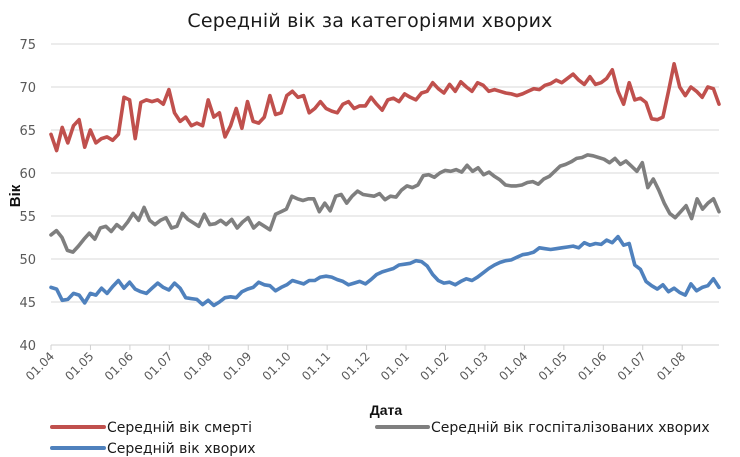  I want to click on x-tick-label: 01.10, so click(277, 366).